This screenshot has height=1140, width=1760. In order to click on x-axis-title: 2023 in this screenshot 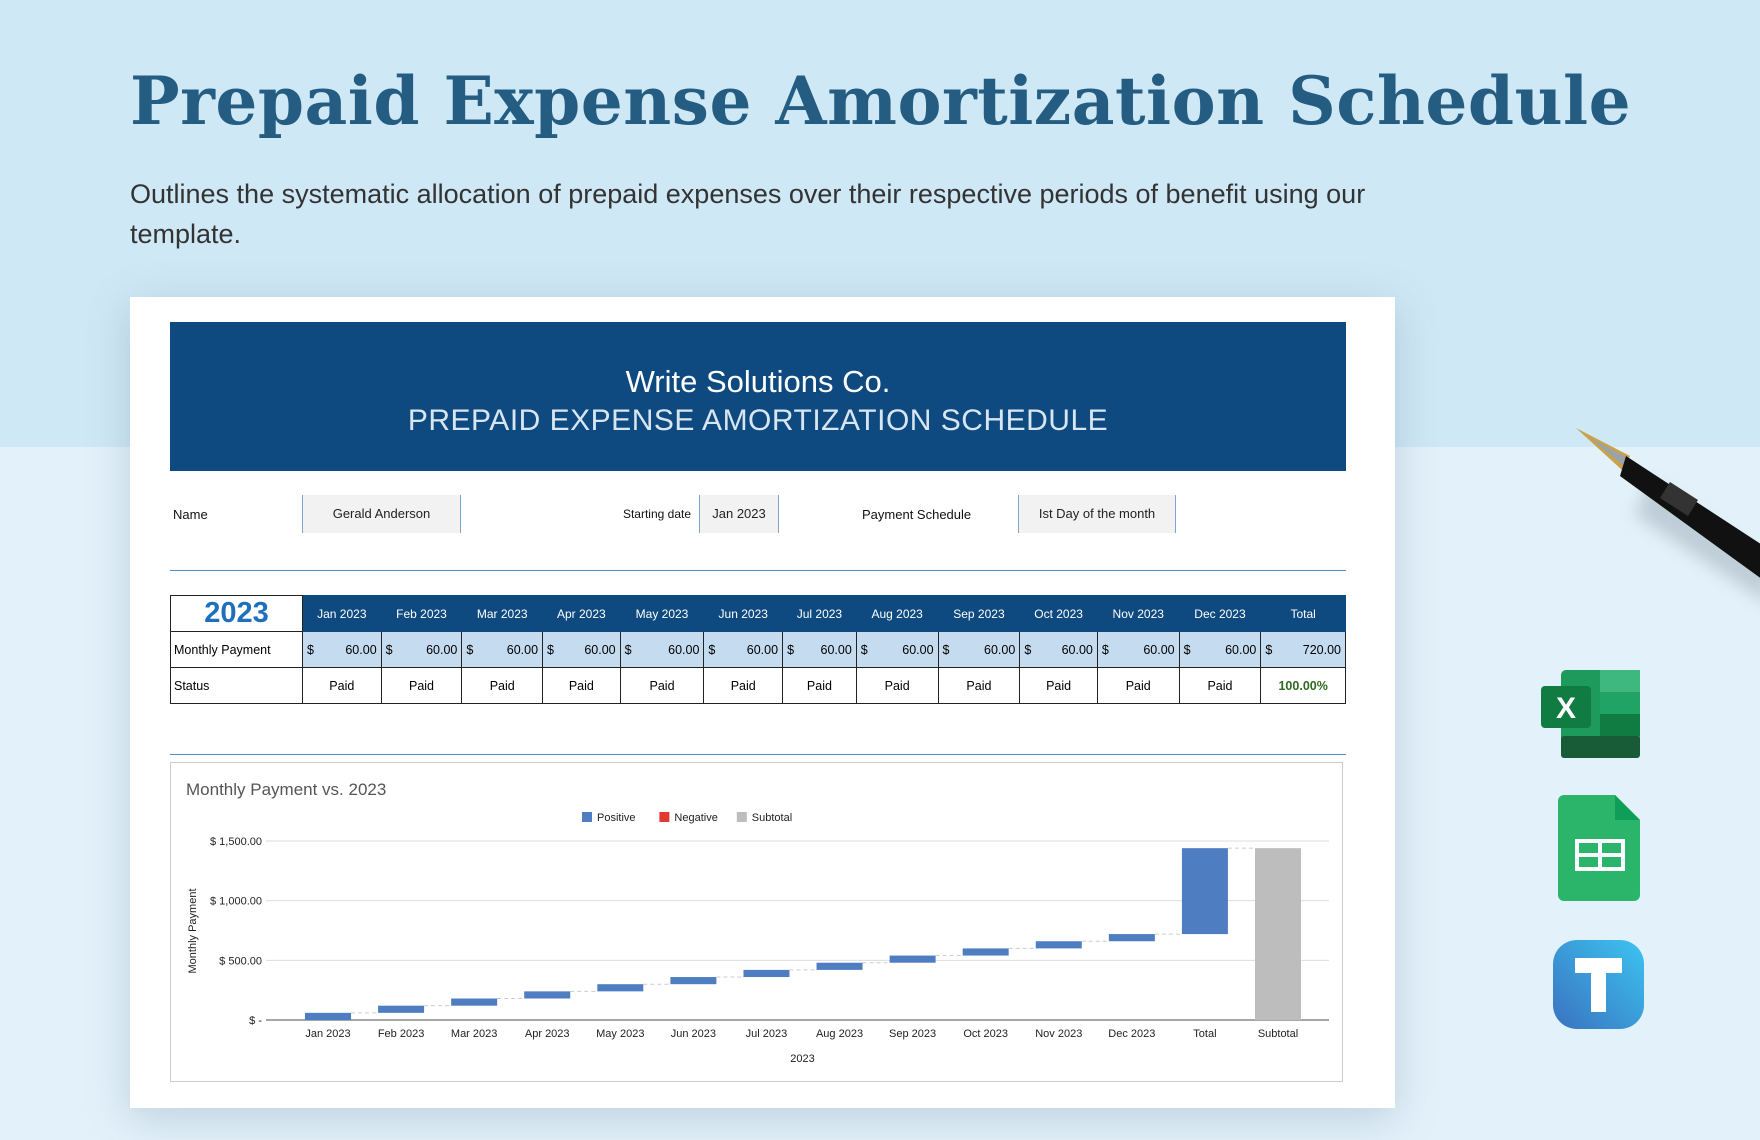, I will do `click(802, 1059)`.